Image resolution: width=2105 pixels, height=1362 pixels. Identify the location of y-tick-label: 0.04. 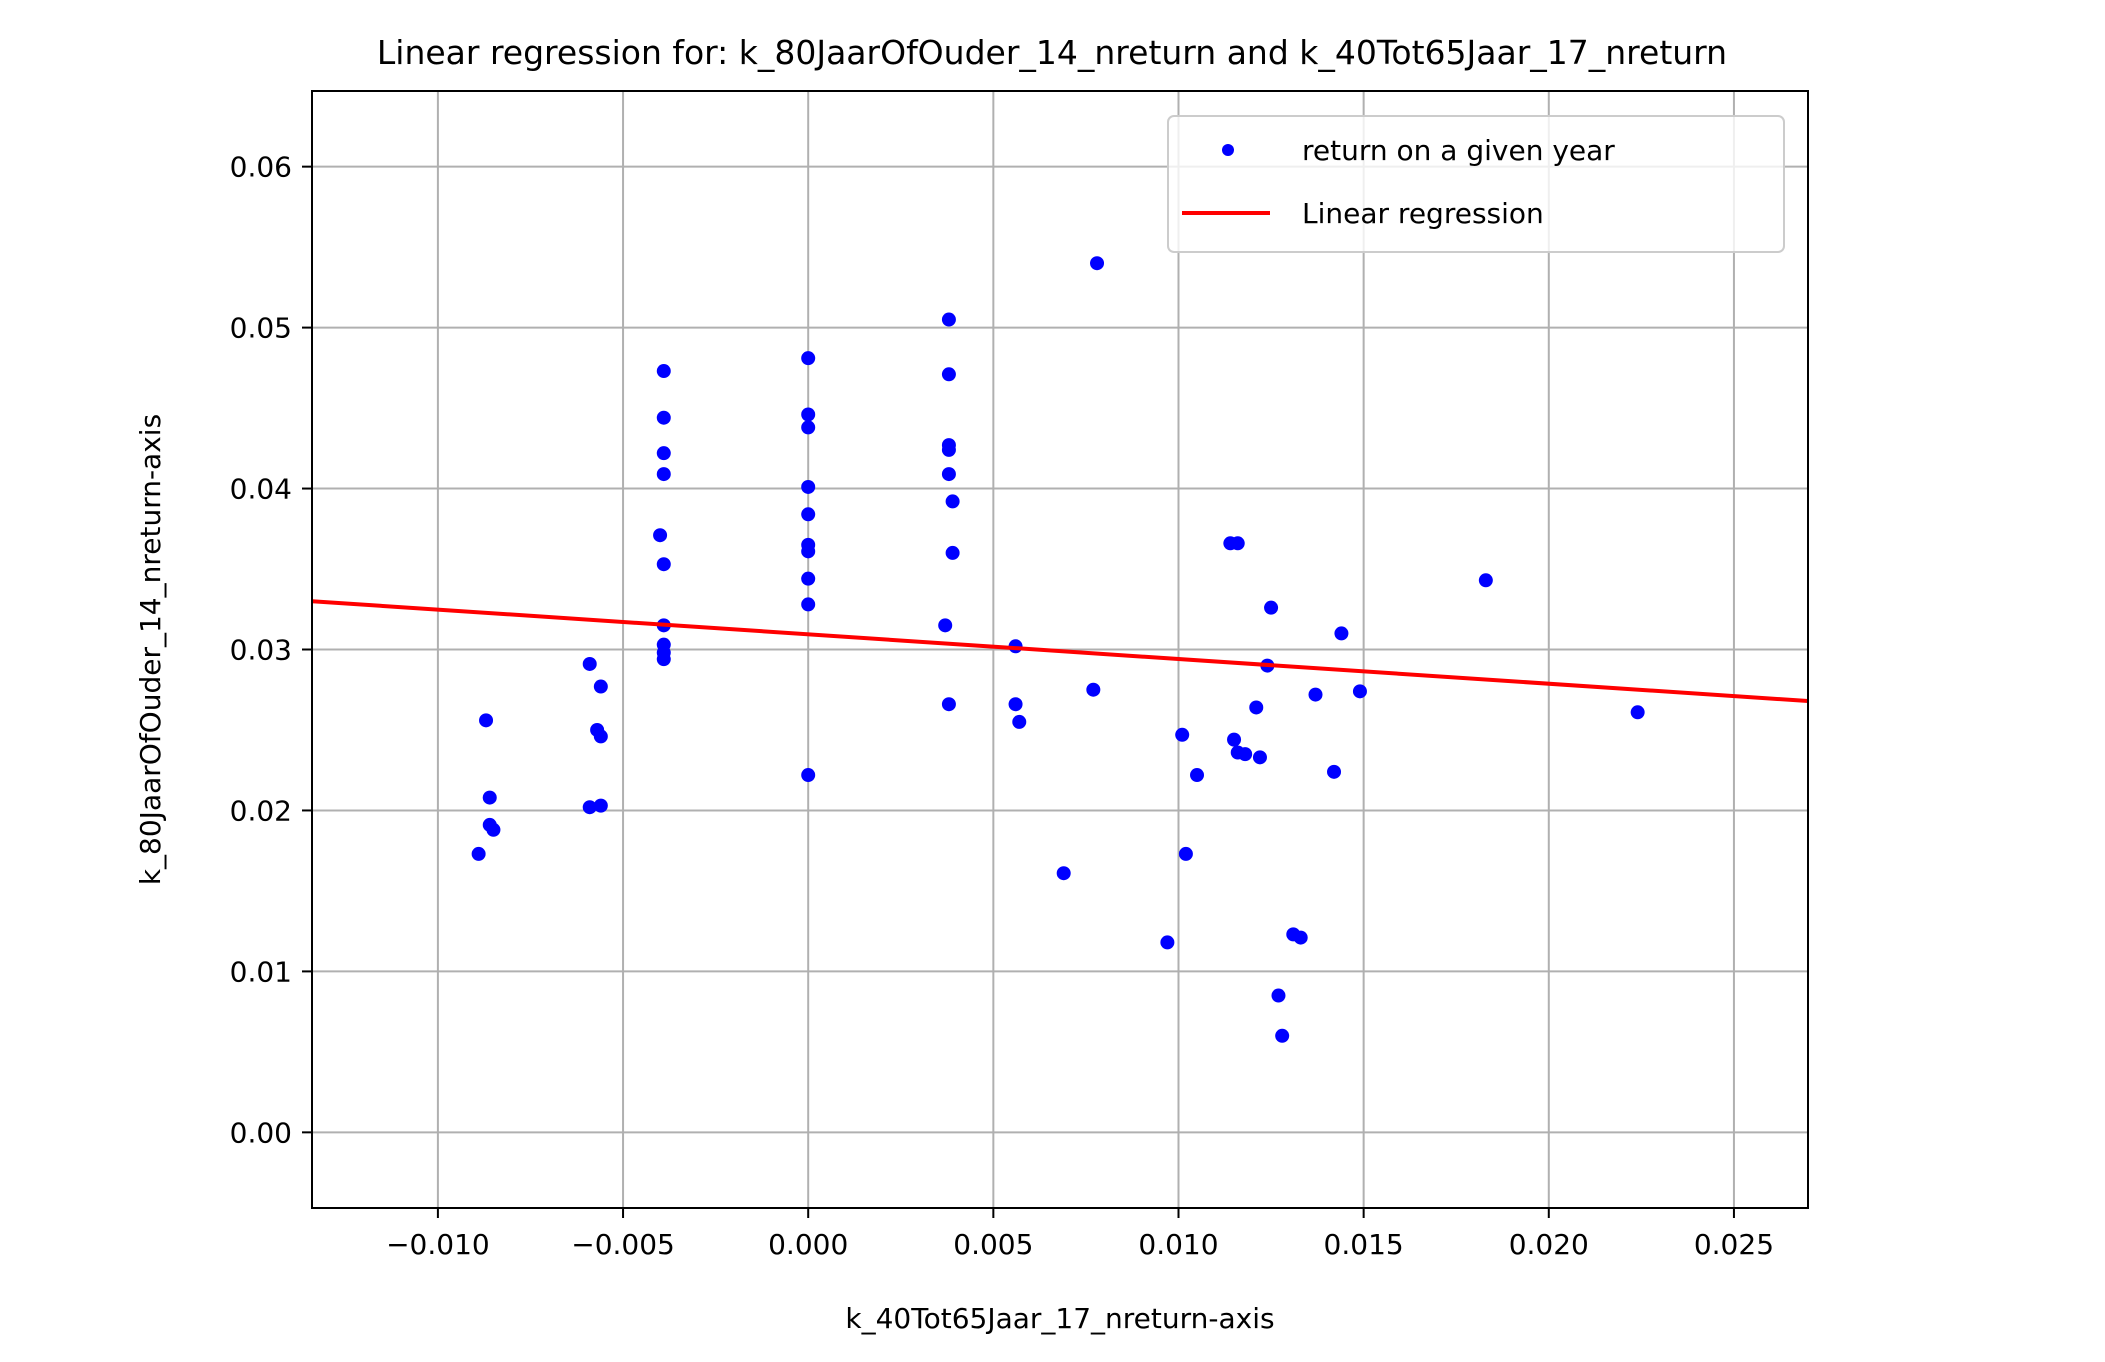
(261, 489).